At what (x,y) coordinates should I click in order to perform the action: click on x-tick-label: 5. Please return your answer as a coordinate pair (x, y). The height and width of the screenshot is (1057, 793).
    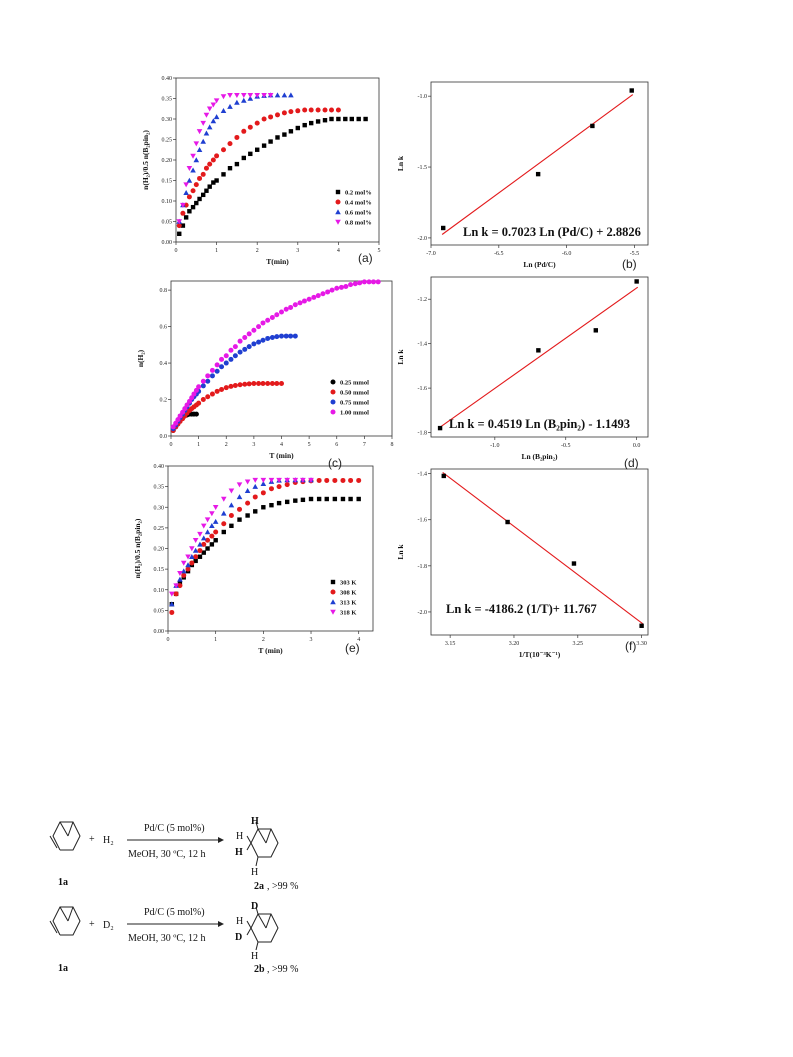
    Looking at the image, I should click on (309, 445).